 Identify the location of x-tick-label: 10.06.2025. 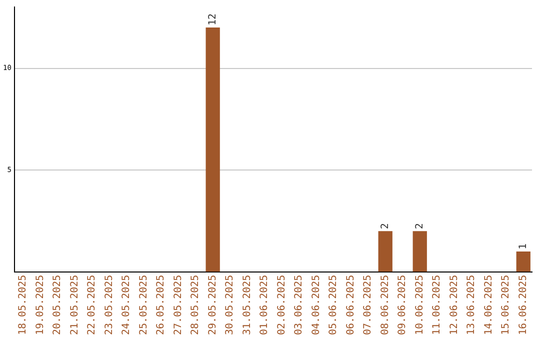
(420, 305).